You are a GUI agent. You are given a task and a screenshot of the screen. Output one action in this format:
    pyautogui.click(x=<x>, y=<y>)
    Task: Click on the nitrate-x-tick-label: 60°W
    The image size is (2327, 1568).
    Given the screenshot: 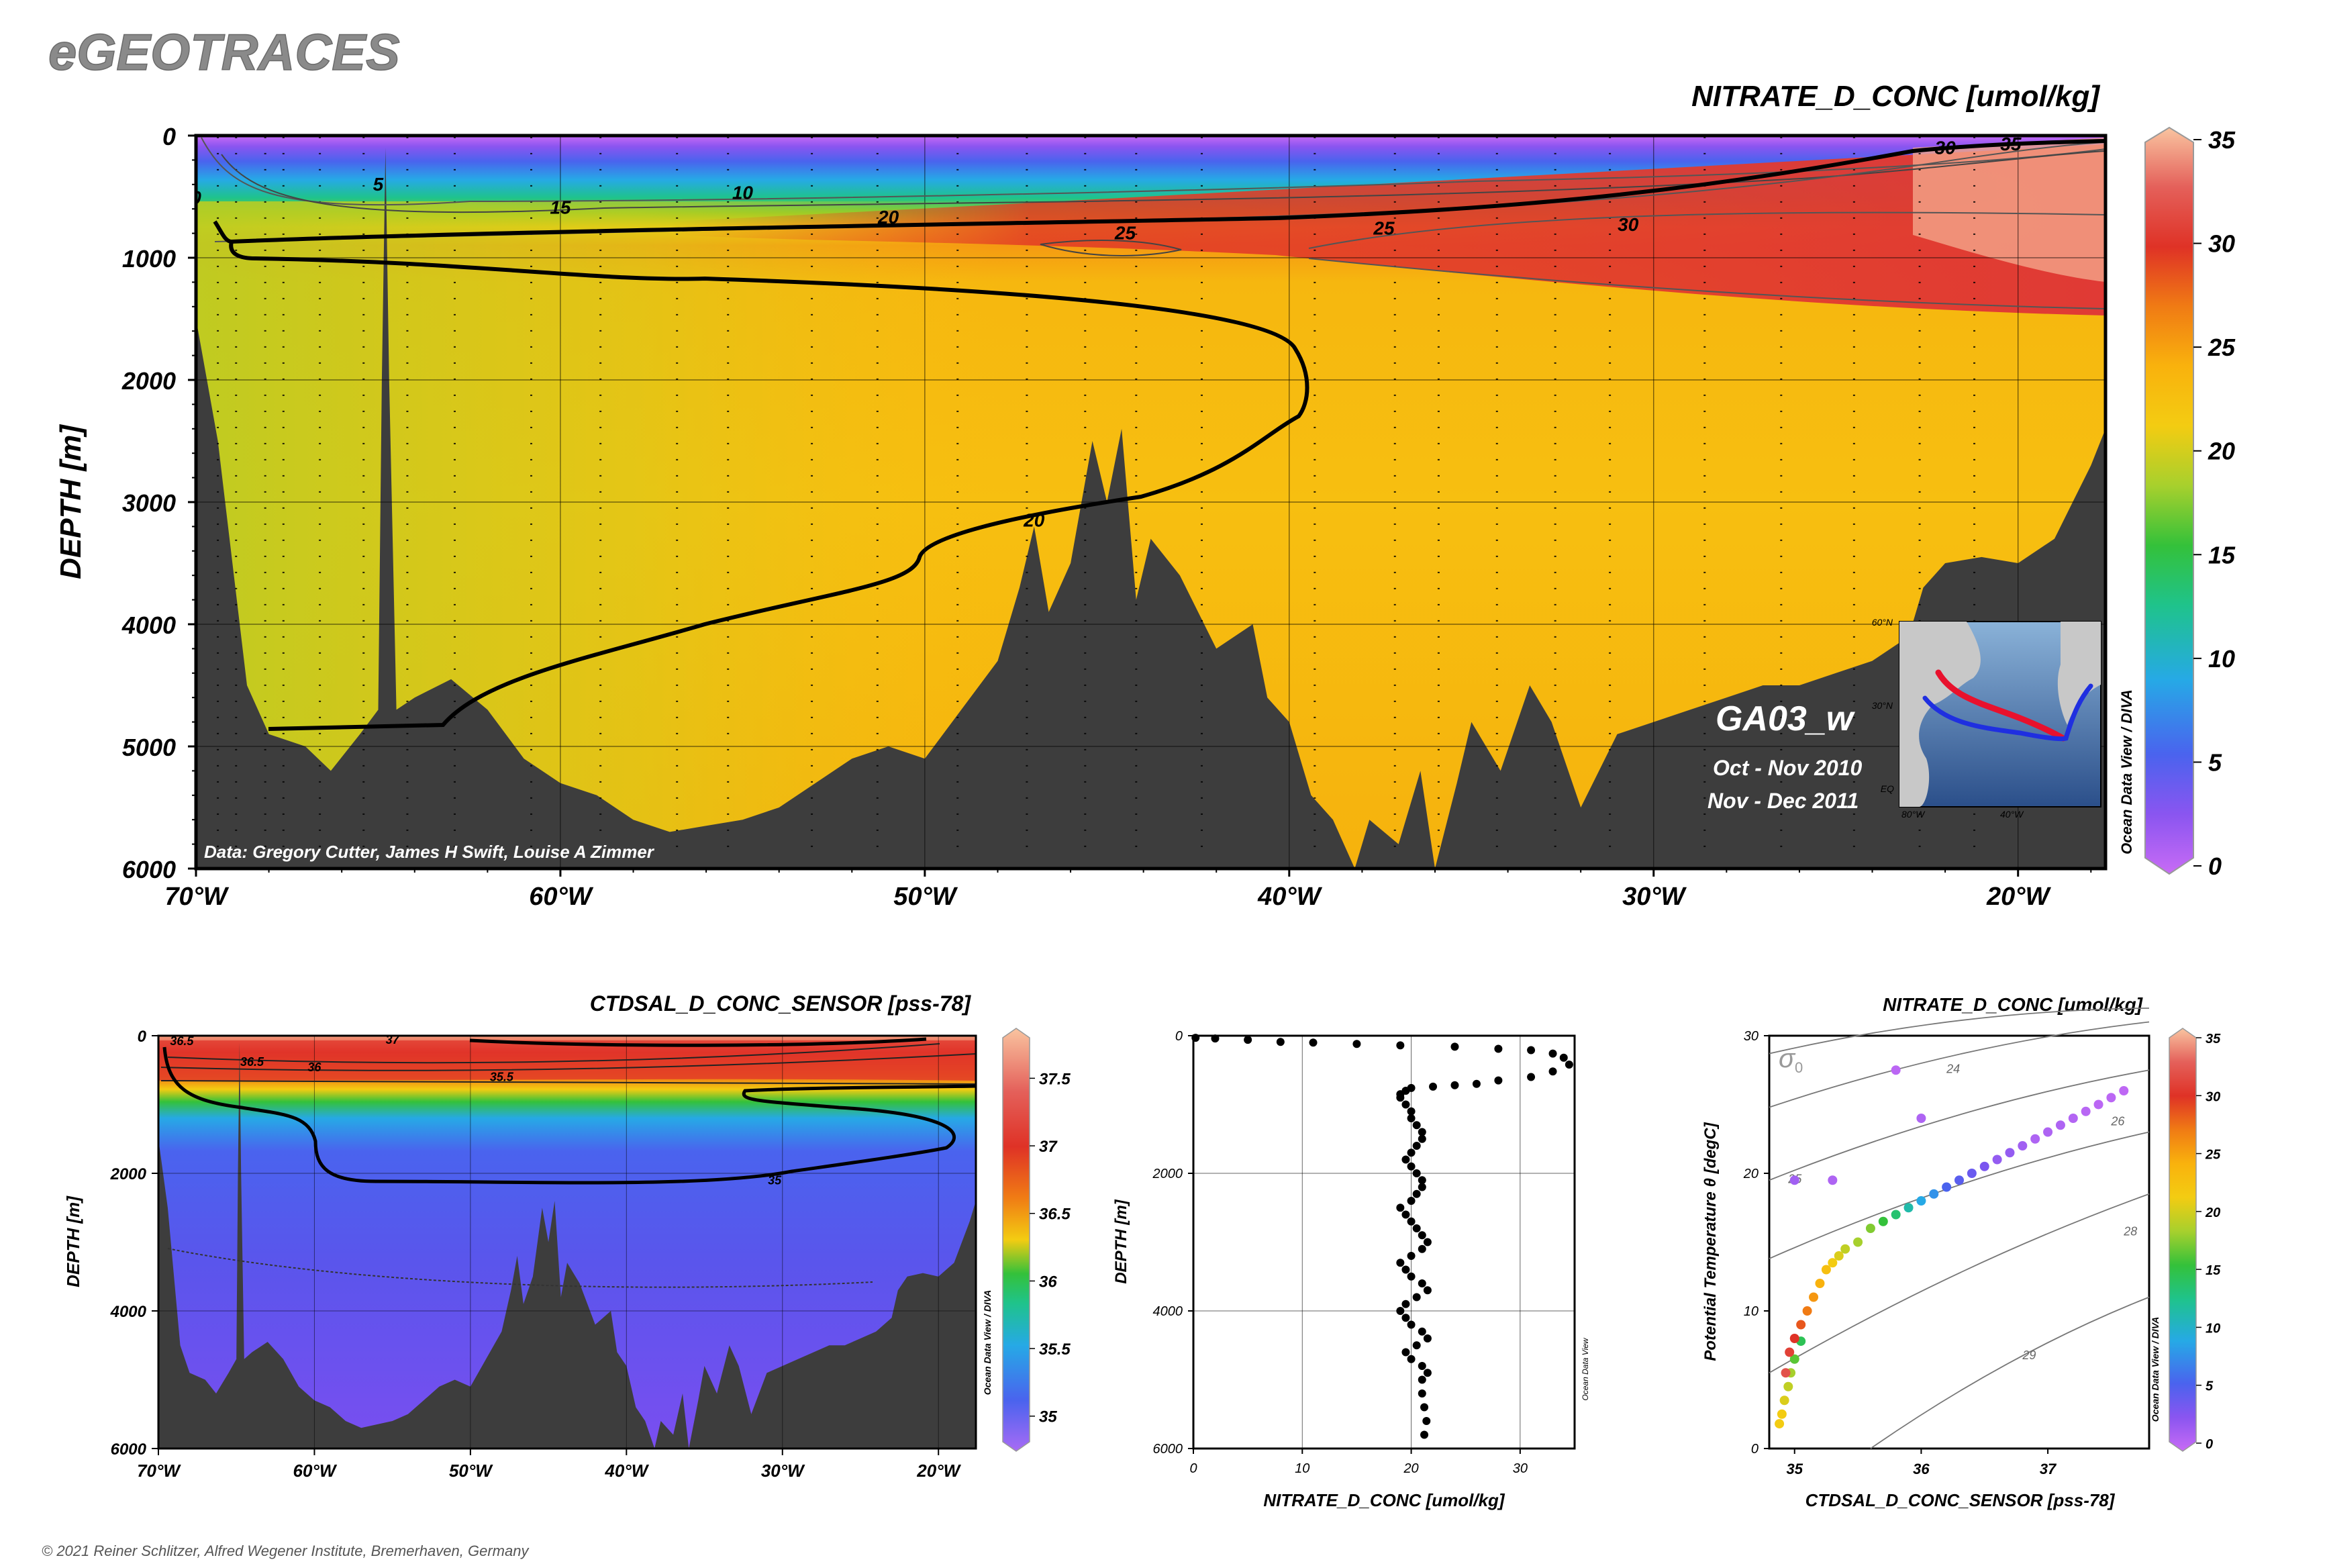 What is the action you would take?
    pyautogui.click(x=561, y=897)
    